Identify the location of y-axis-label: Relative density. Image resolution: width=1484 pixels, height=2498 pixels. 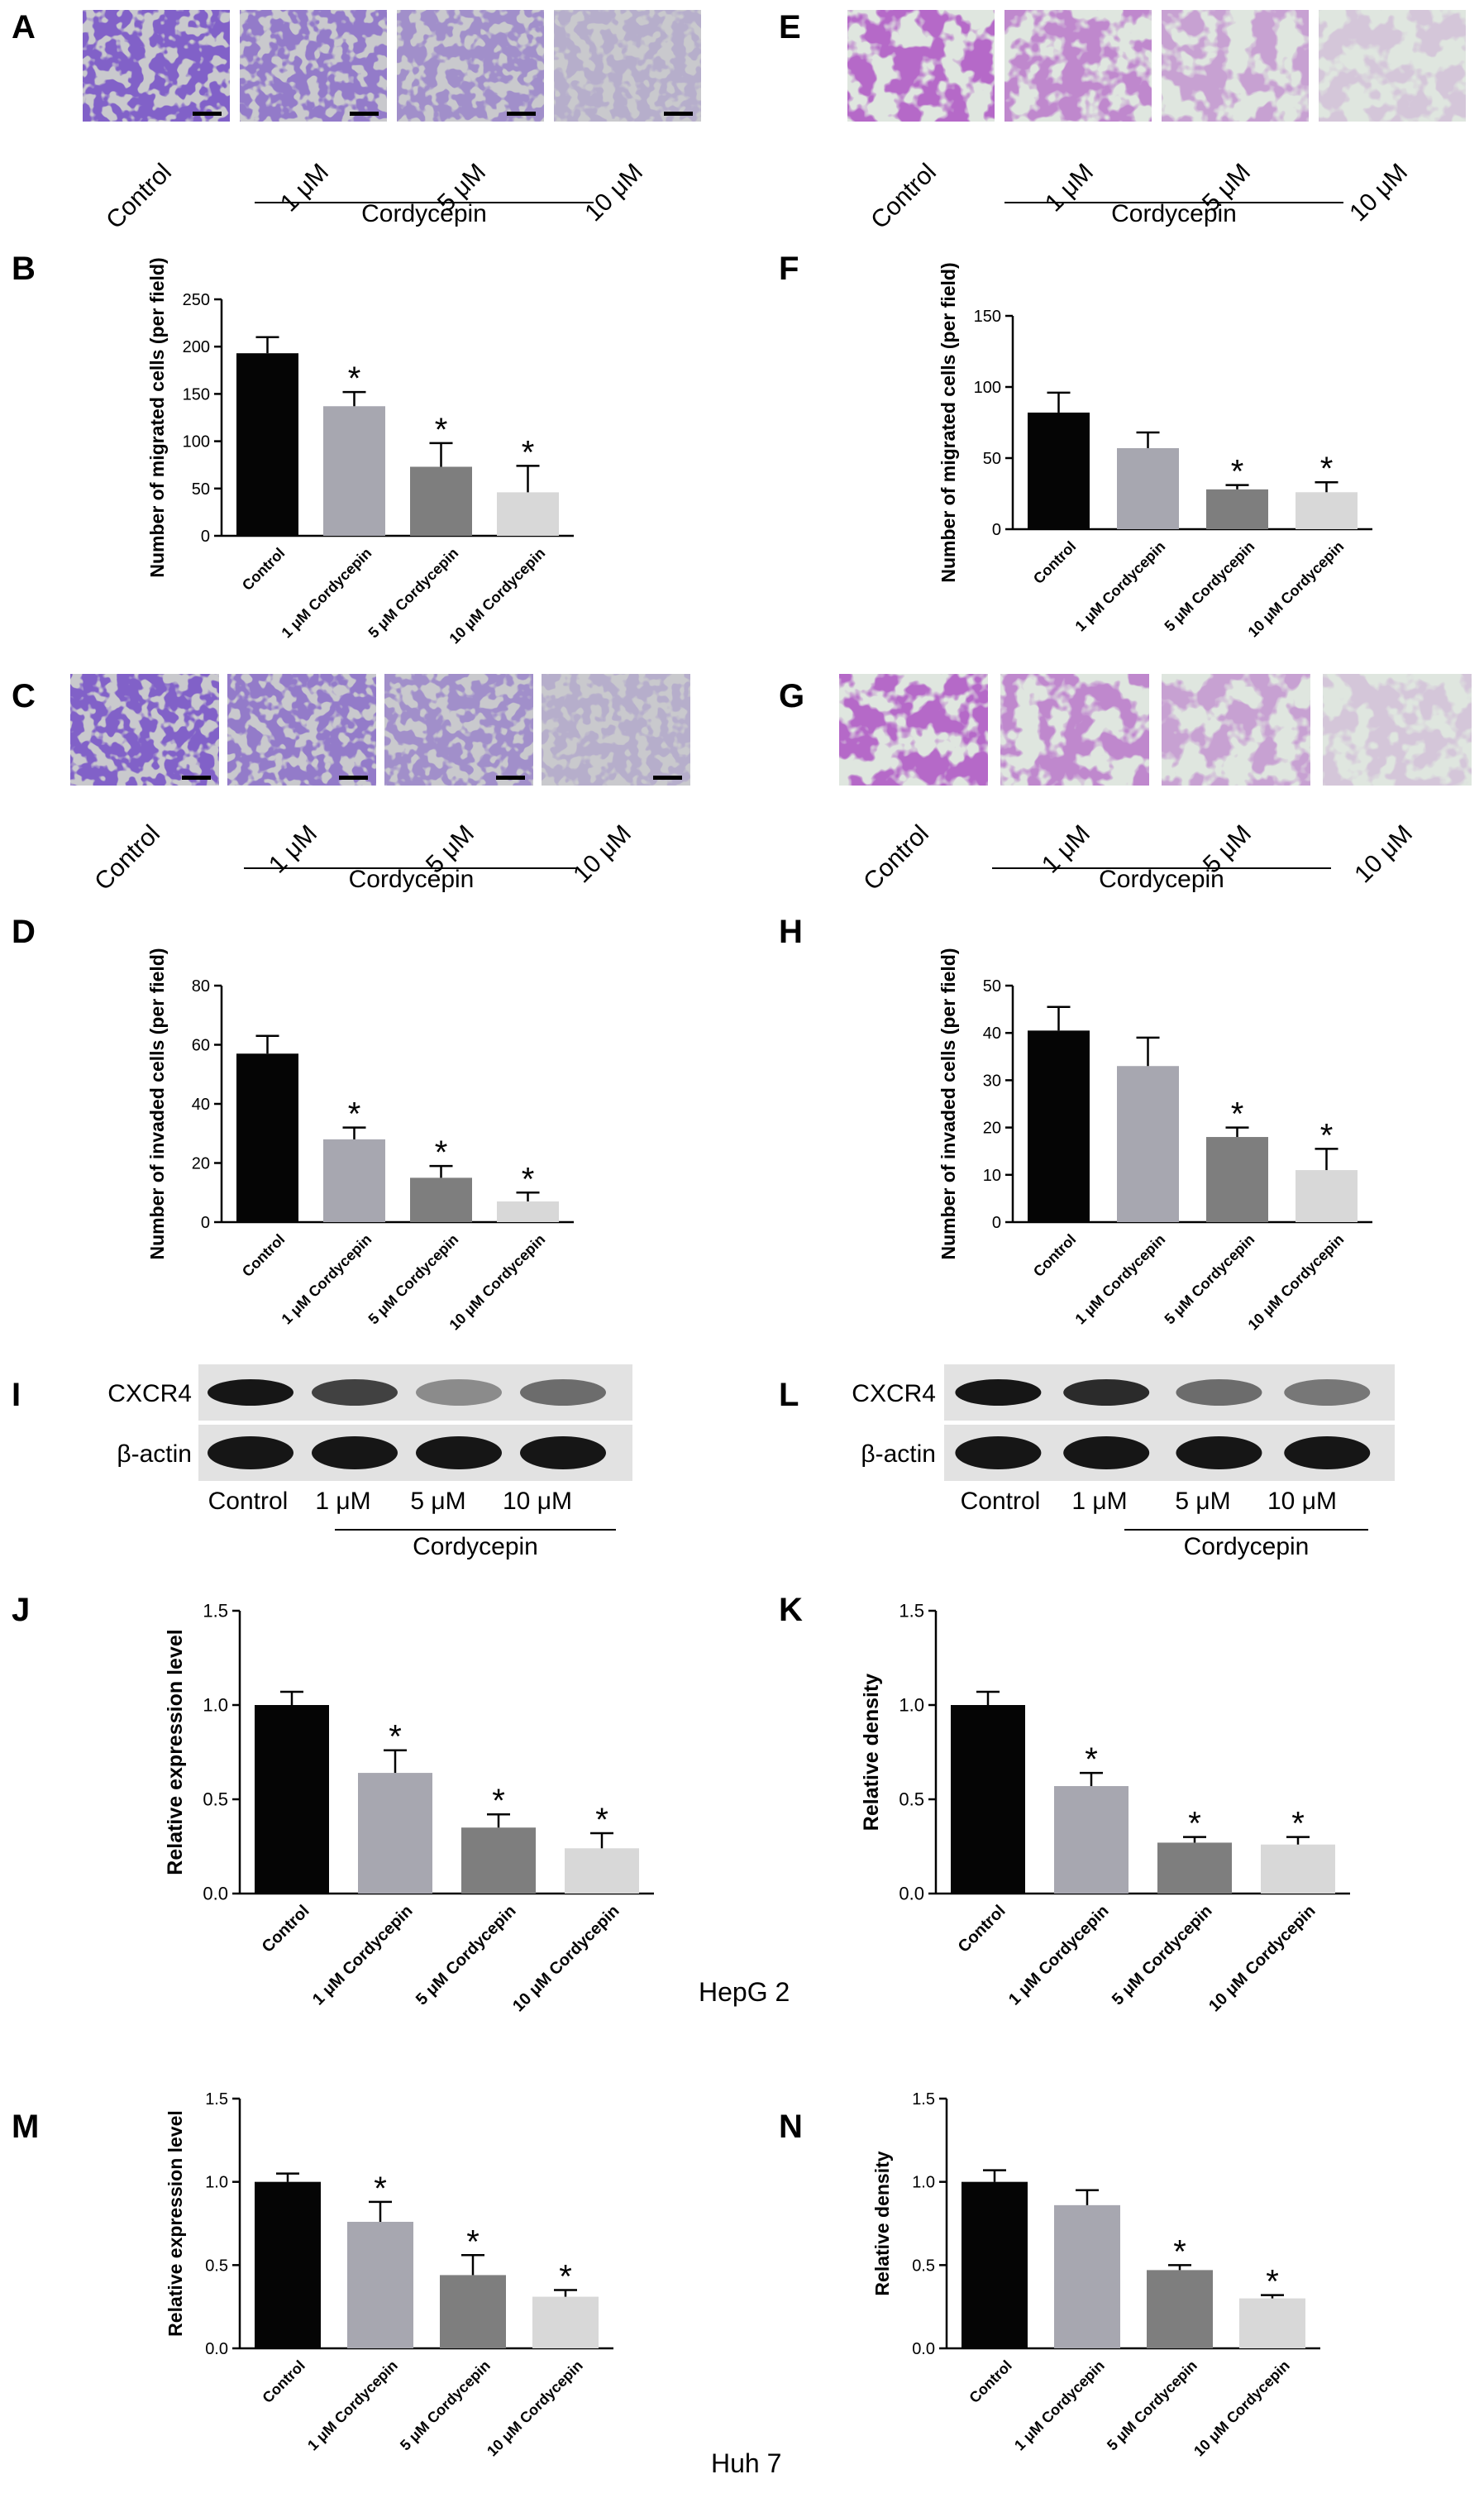
(872, 1752).